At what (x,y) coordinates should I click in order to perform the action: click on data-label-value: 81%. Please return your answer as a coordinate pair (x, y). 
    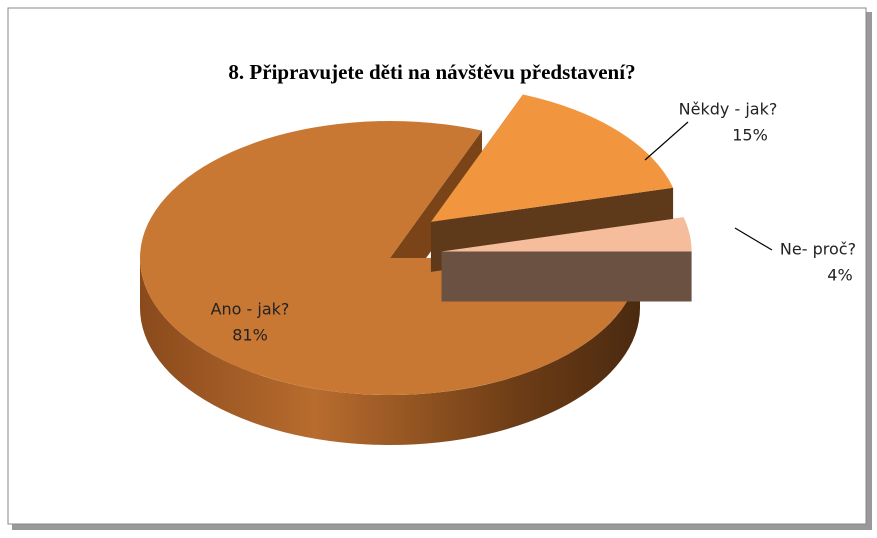
    Looking at the image, I should click on (250, 335).